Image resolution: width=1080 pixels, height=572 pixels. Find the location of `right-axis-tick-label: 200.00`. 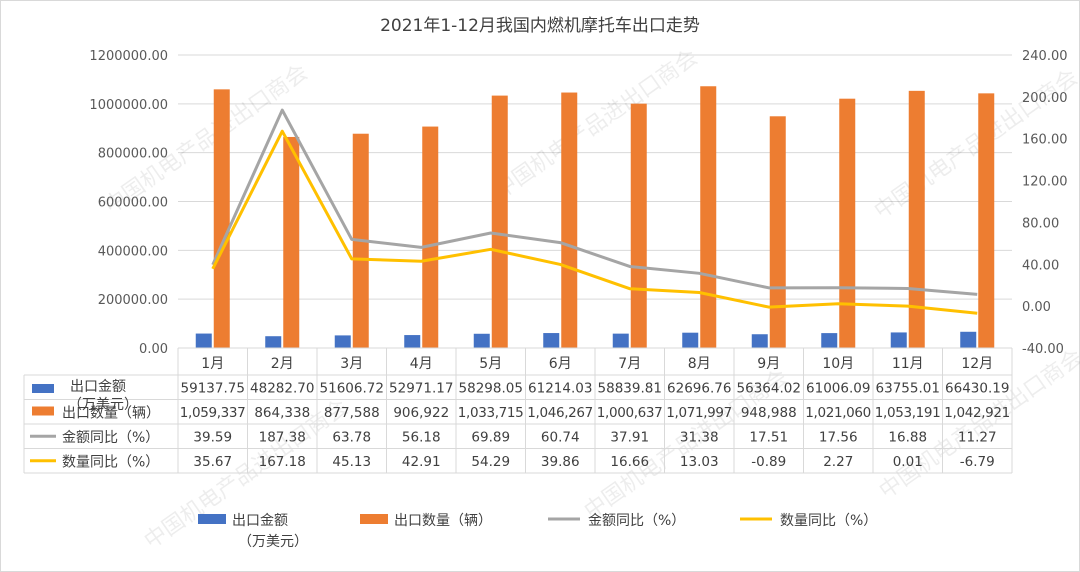

right-axis-tick-label: 200.00 is located at coordinates (1045, 98).